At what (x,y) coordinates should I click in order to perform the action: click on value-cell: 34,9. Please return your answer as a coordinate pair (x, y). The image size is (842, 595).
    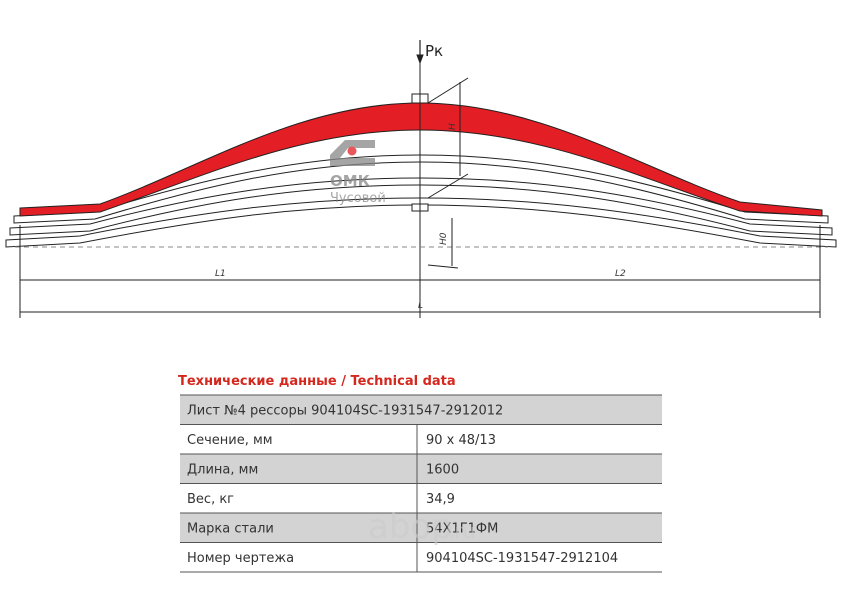
    Looking at the image, I should click on (440, 499).